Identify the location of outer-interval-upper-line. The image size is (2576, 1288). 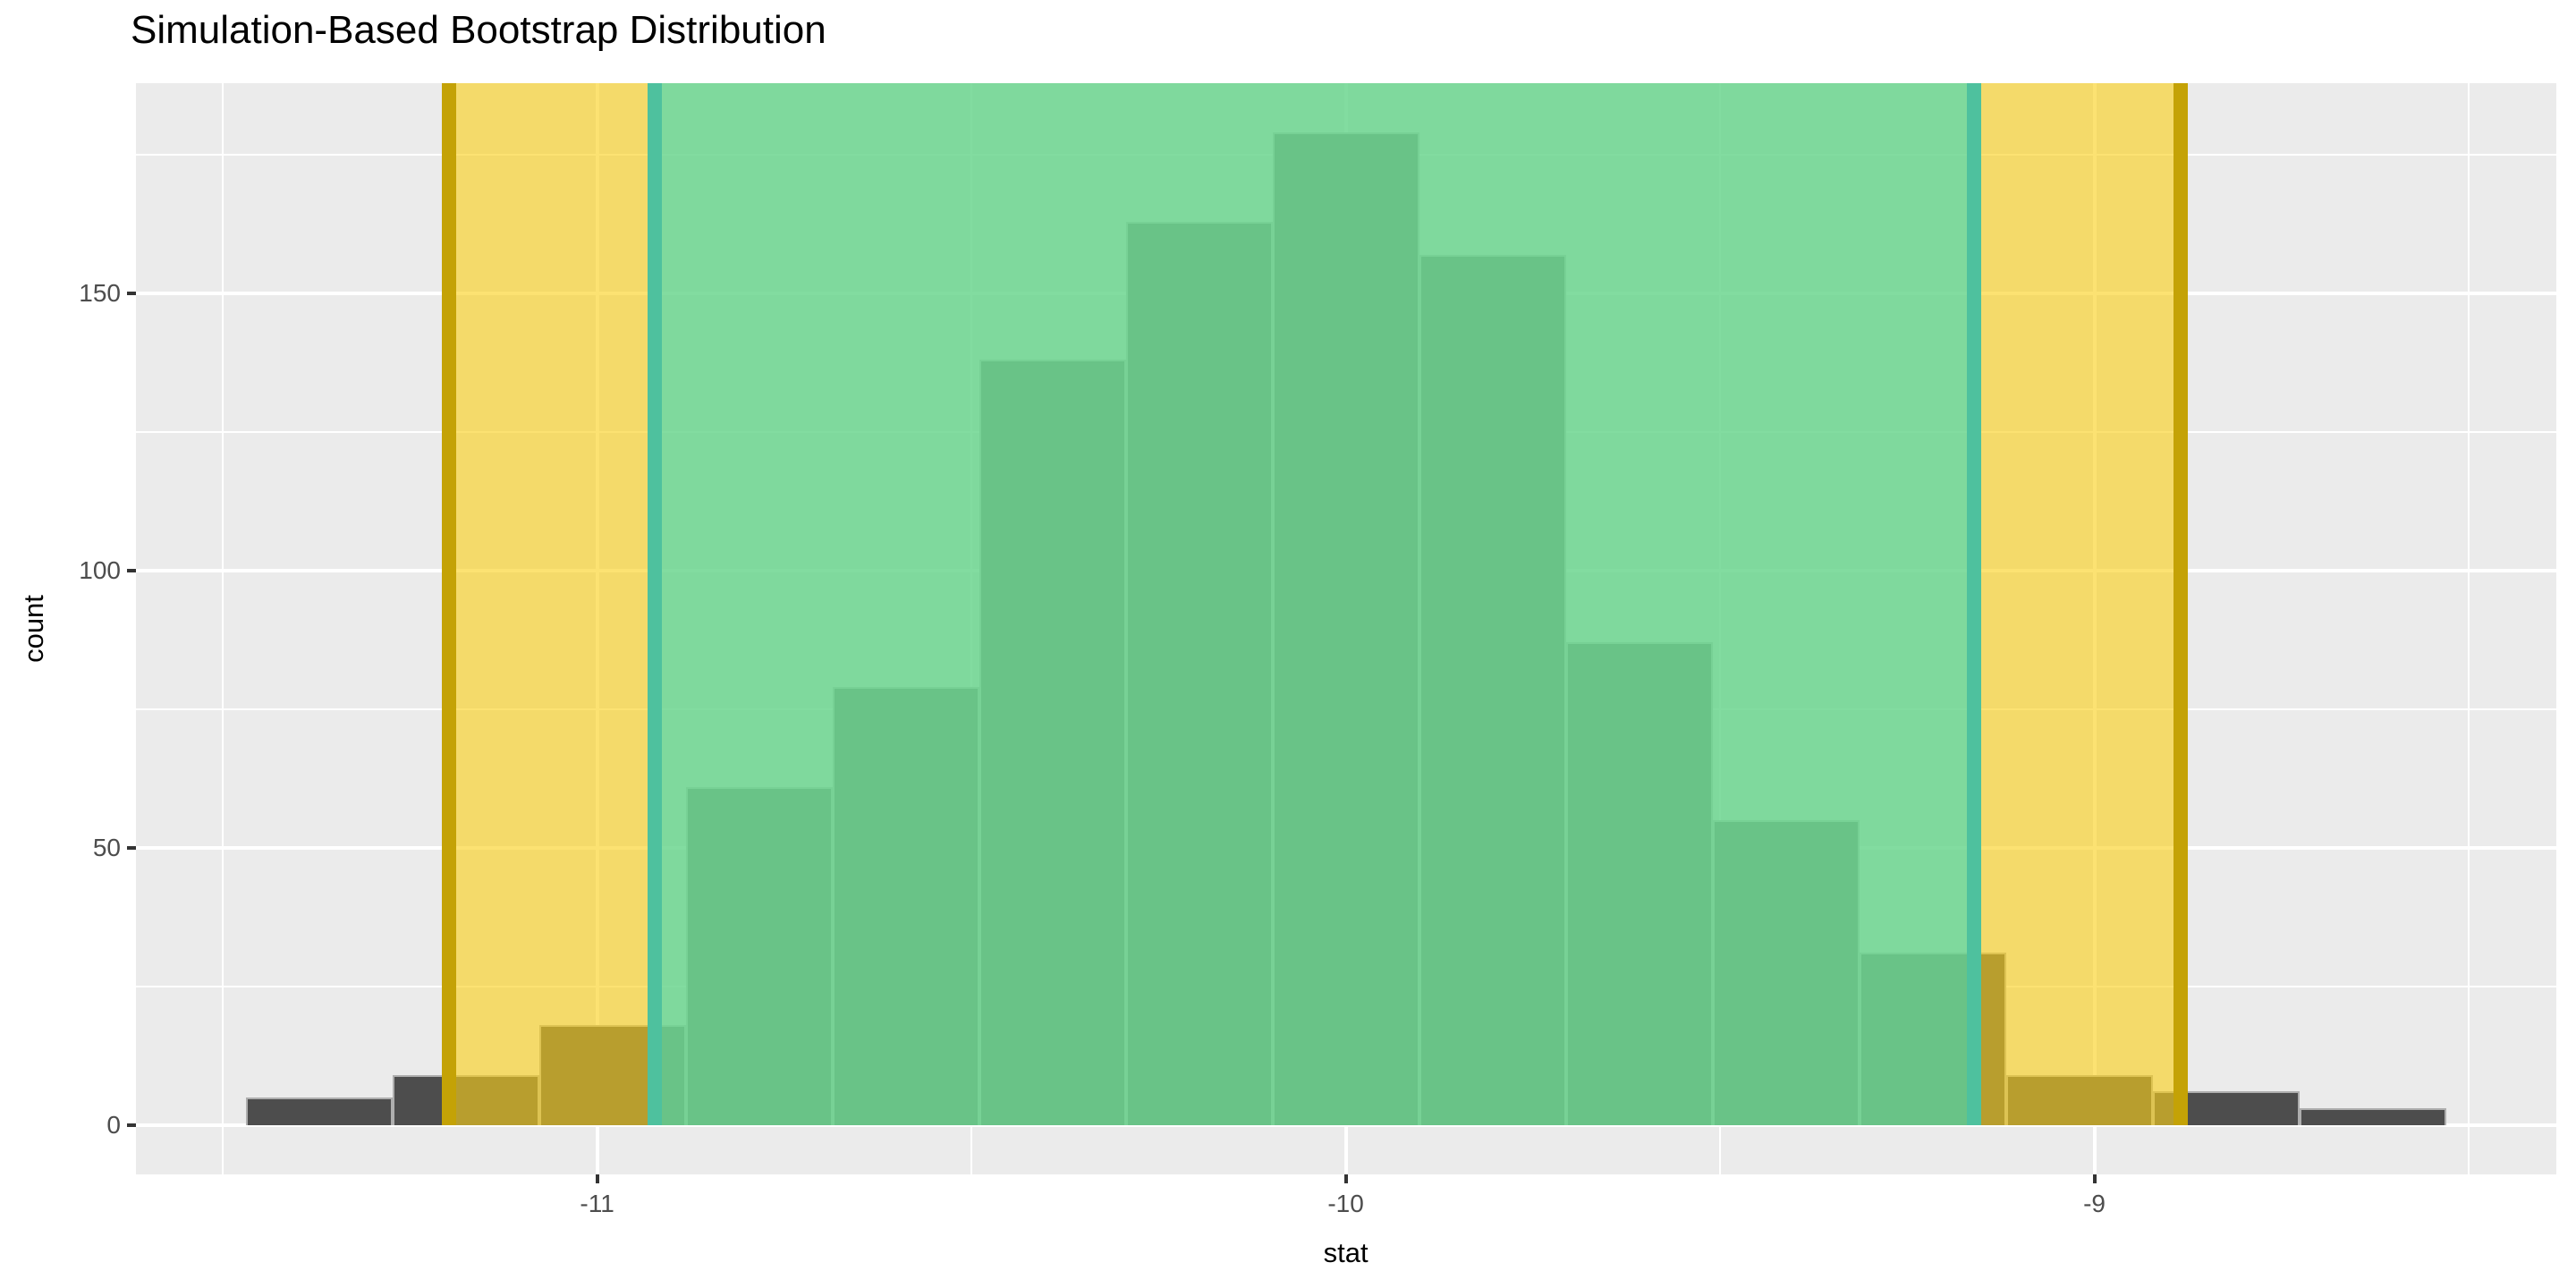
(2180, 604).